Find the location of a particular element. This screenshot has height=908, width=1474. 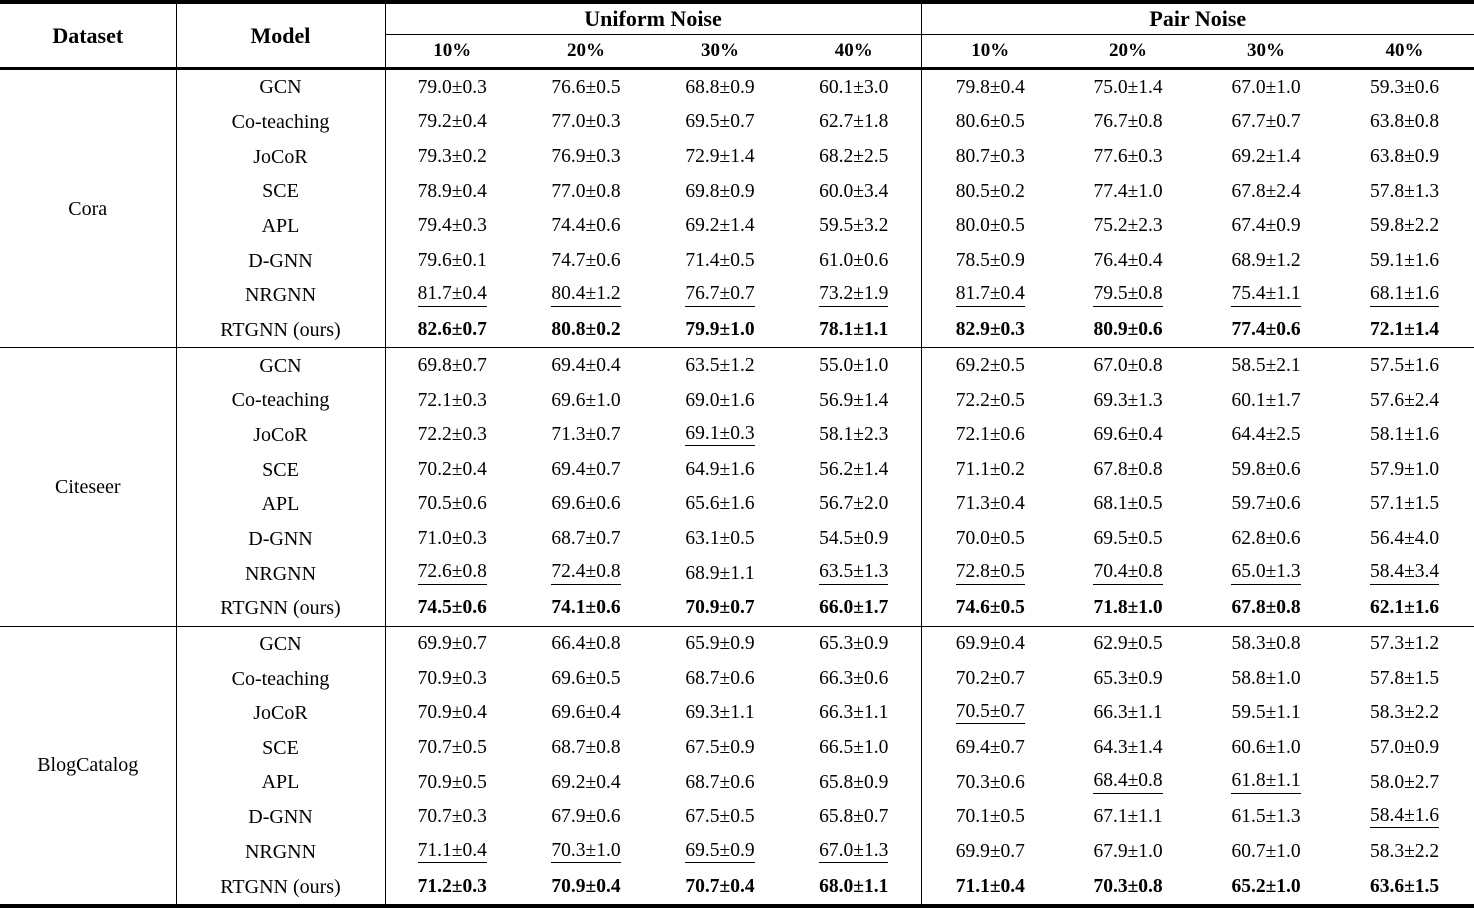

value-cell: 79.8±0.4 is located at coordinates (990, 87).